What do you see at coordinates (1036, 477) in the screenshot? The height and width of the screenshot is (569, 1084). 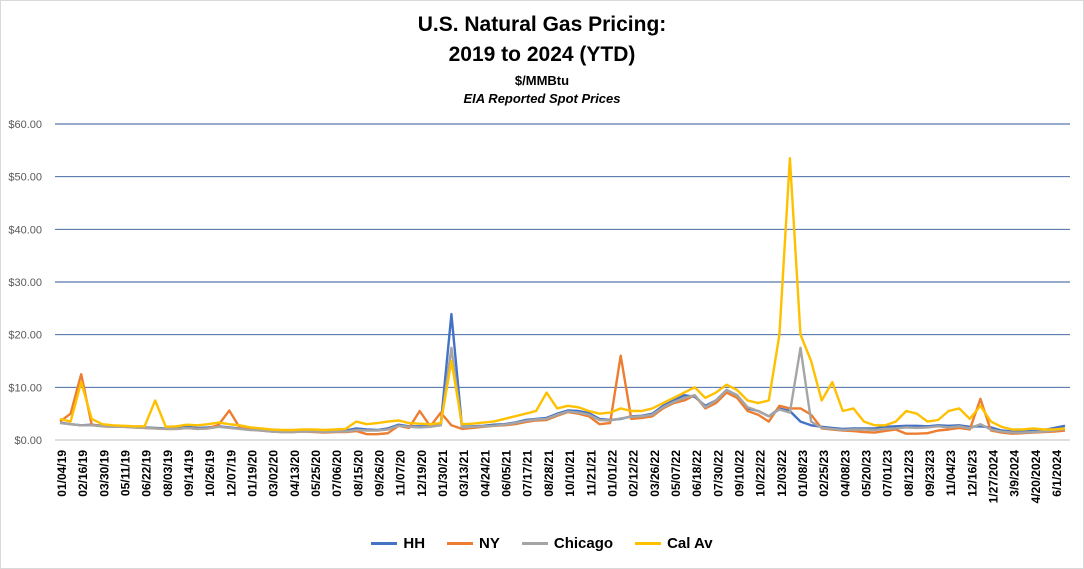 I see `x-tick-label: 4/20/2024` at bounding box center [1036, 477].